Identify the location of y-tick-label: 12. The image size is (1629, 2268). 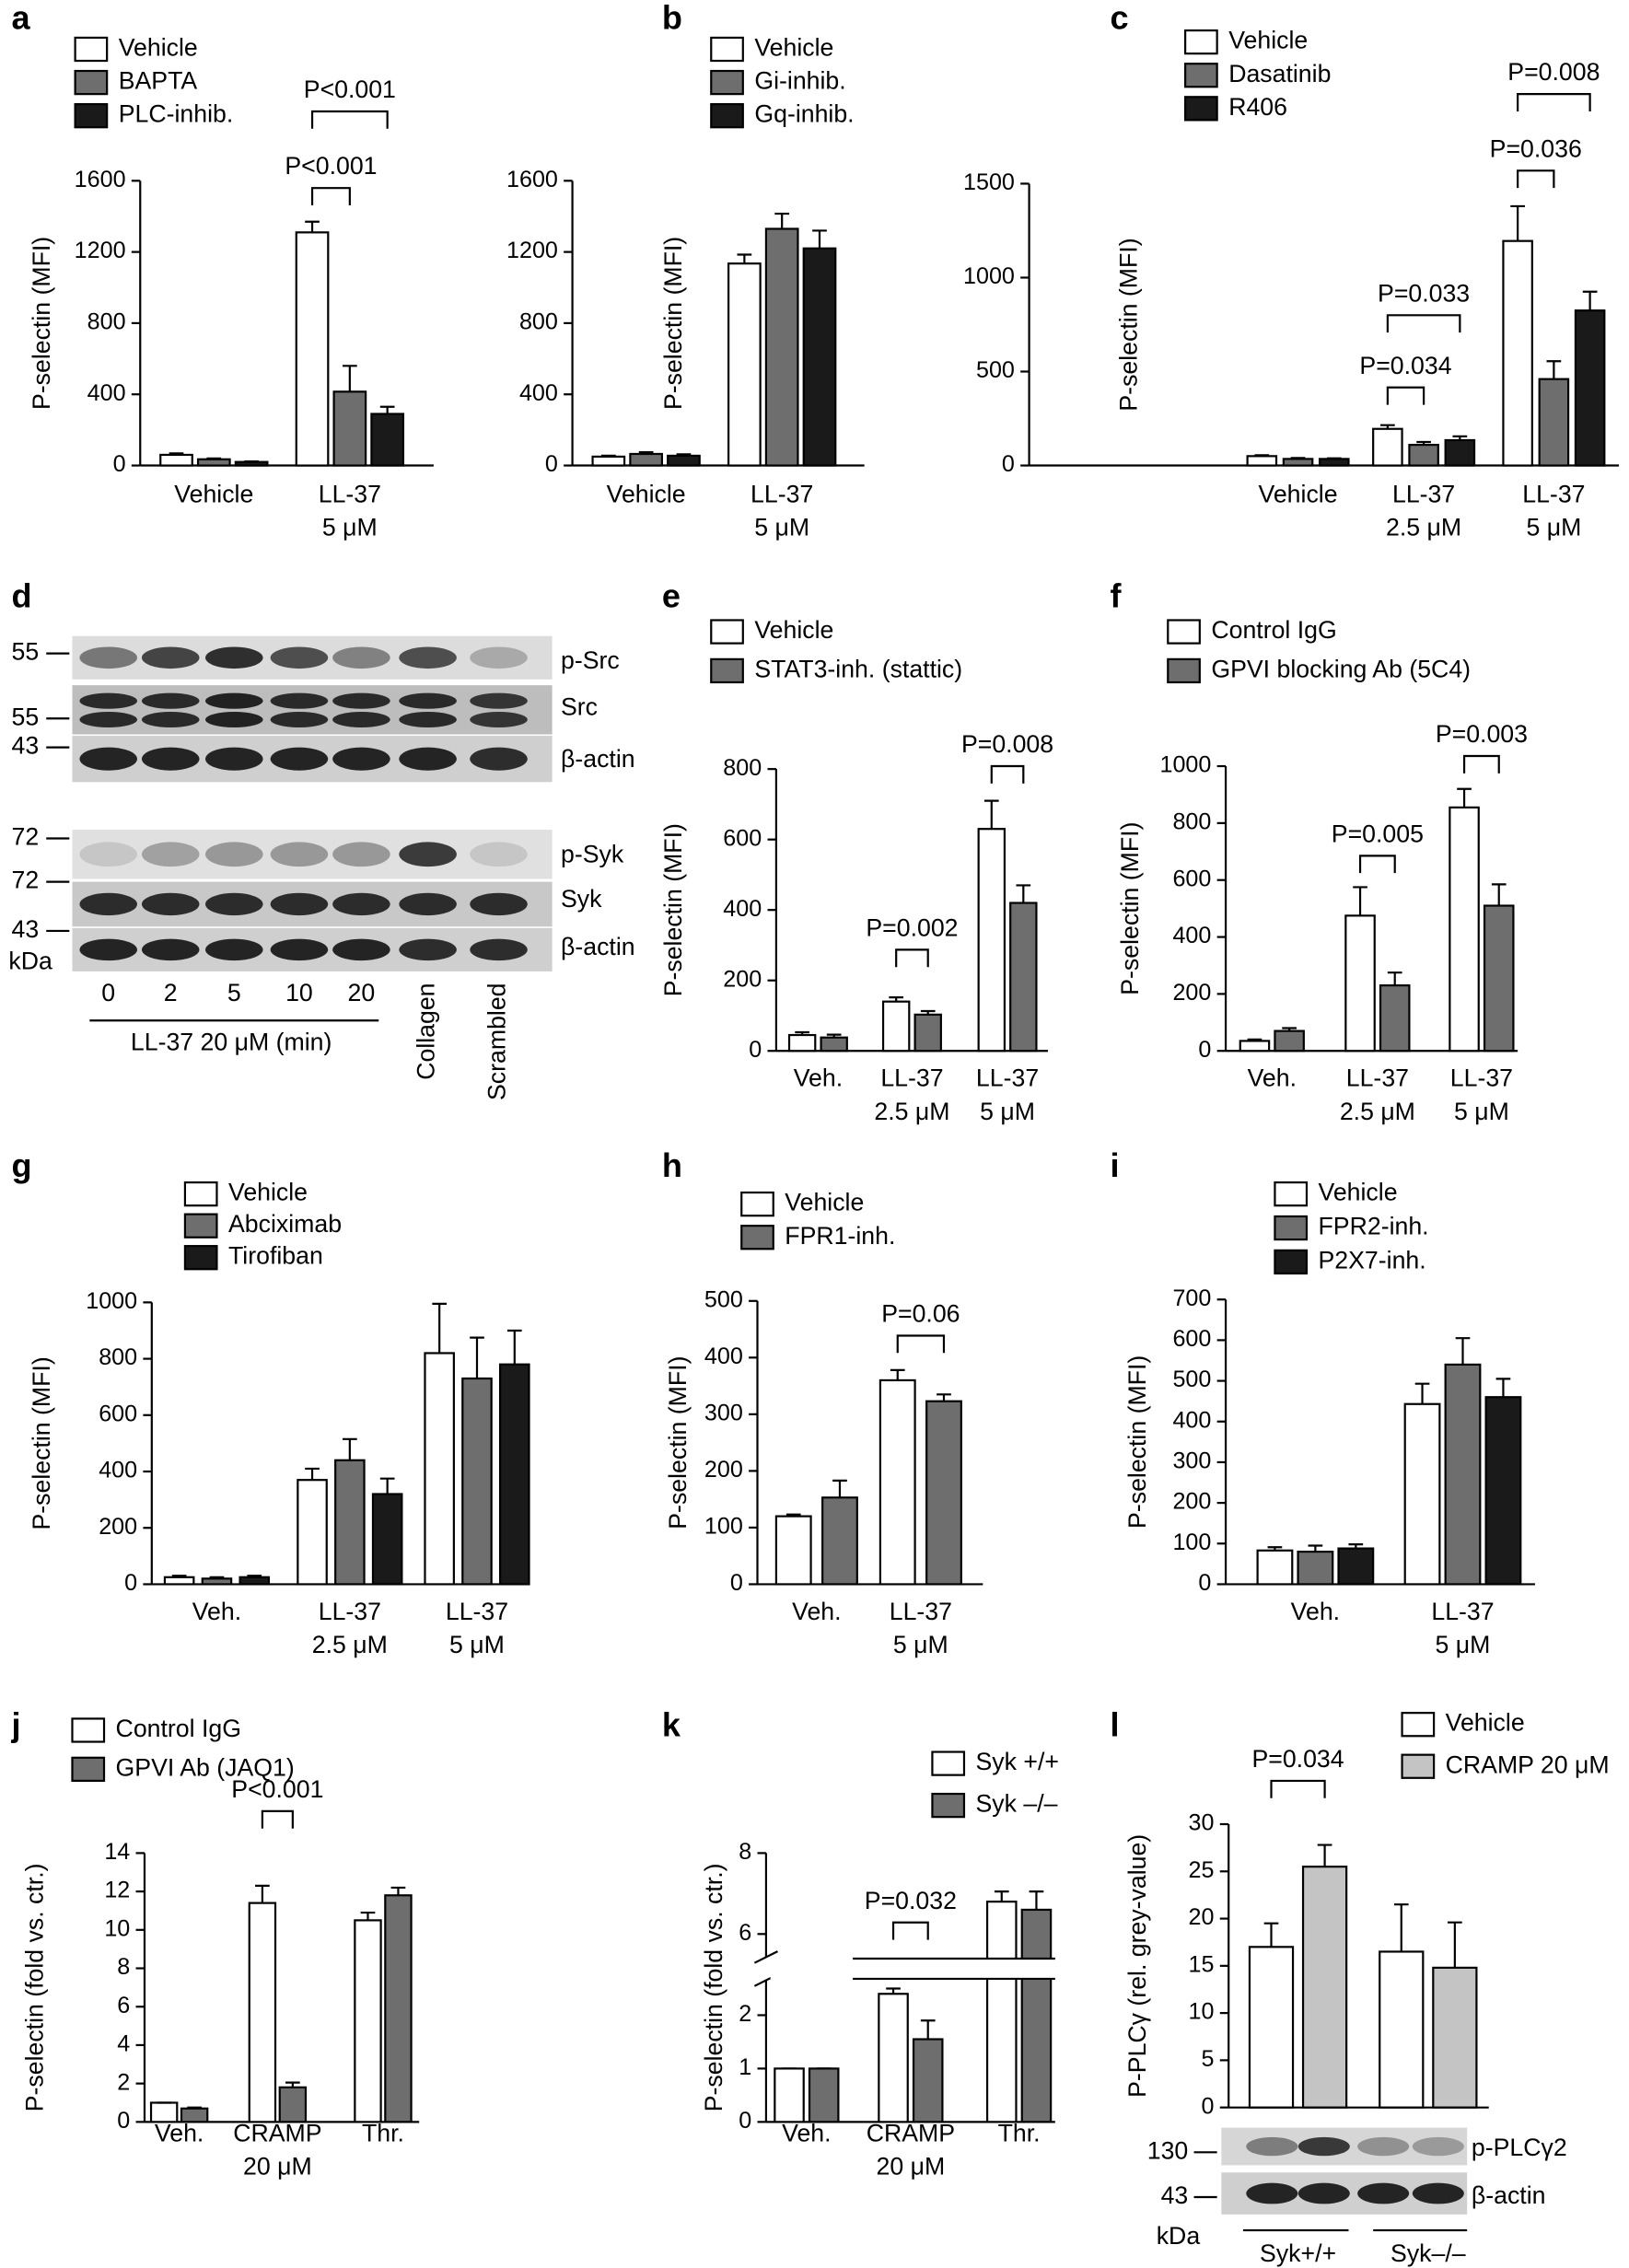
(117, 1891).